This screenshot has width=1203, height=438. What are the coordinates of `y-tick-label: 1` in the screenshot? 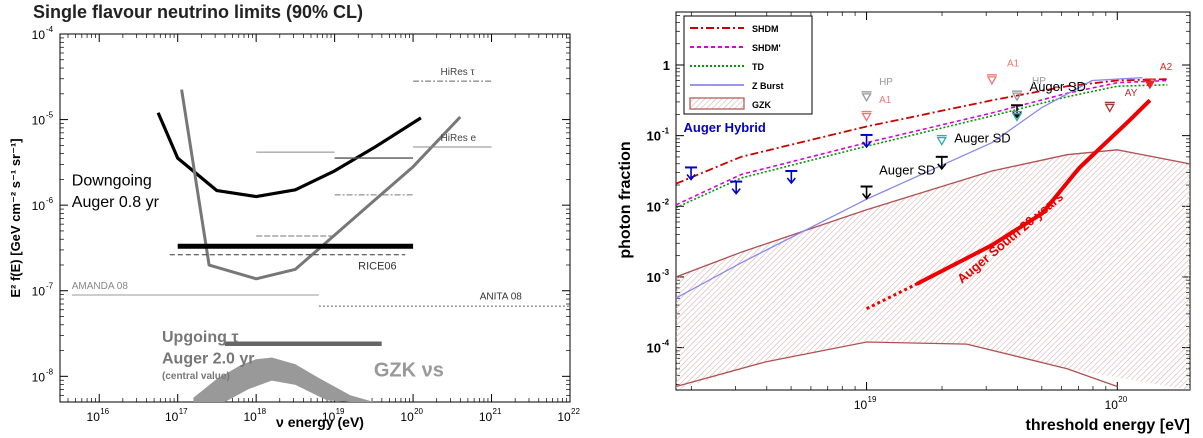 It's located at (666, 65).